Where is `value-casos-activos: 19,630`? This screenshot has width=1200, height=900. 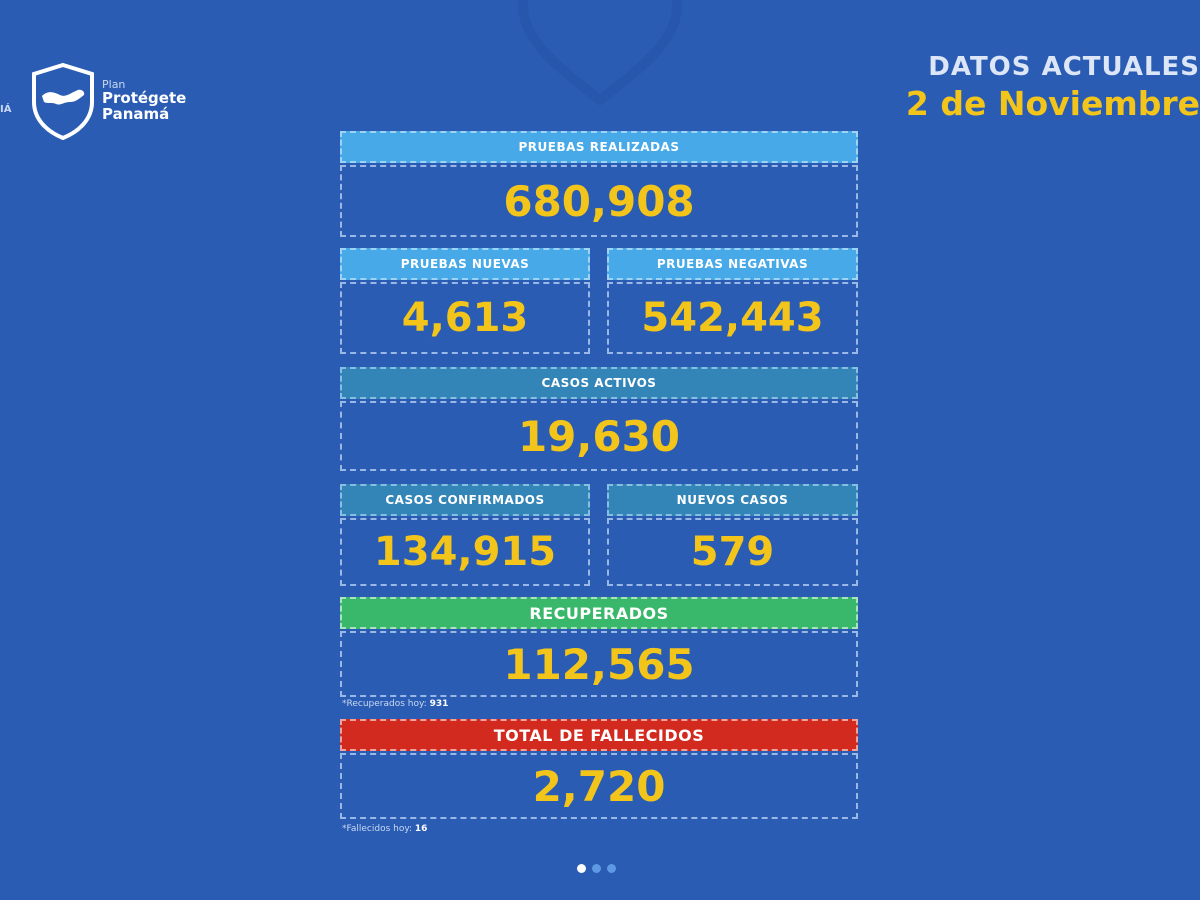
value-casos-activos: 19,630 is located at coordinates (599, 436).